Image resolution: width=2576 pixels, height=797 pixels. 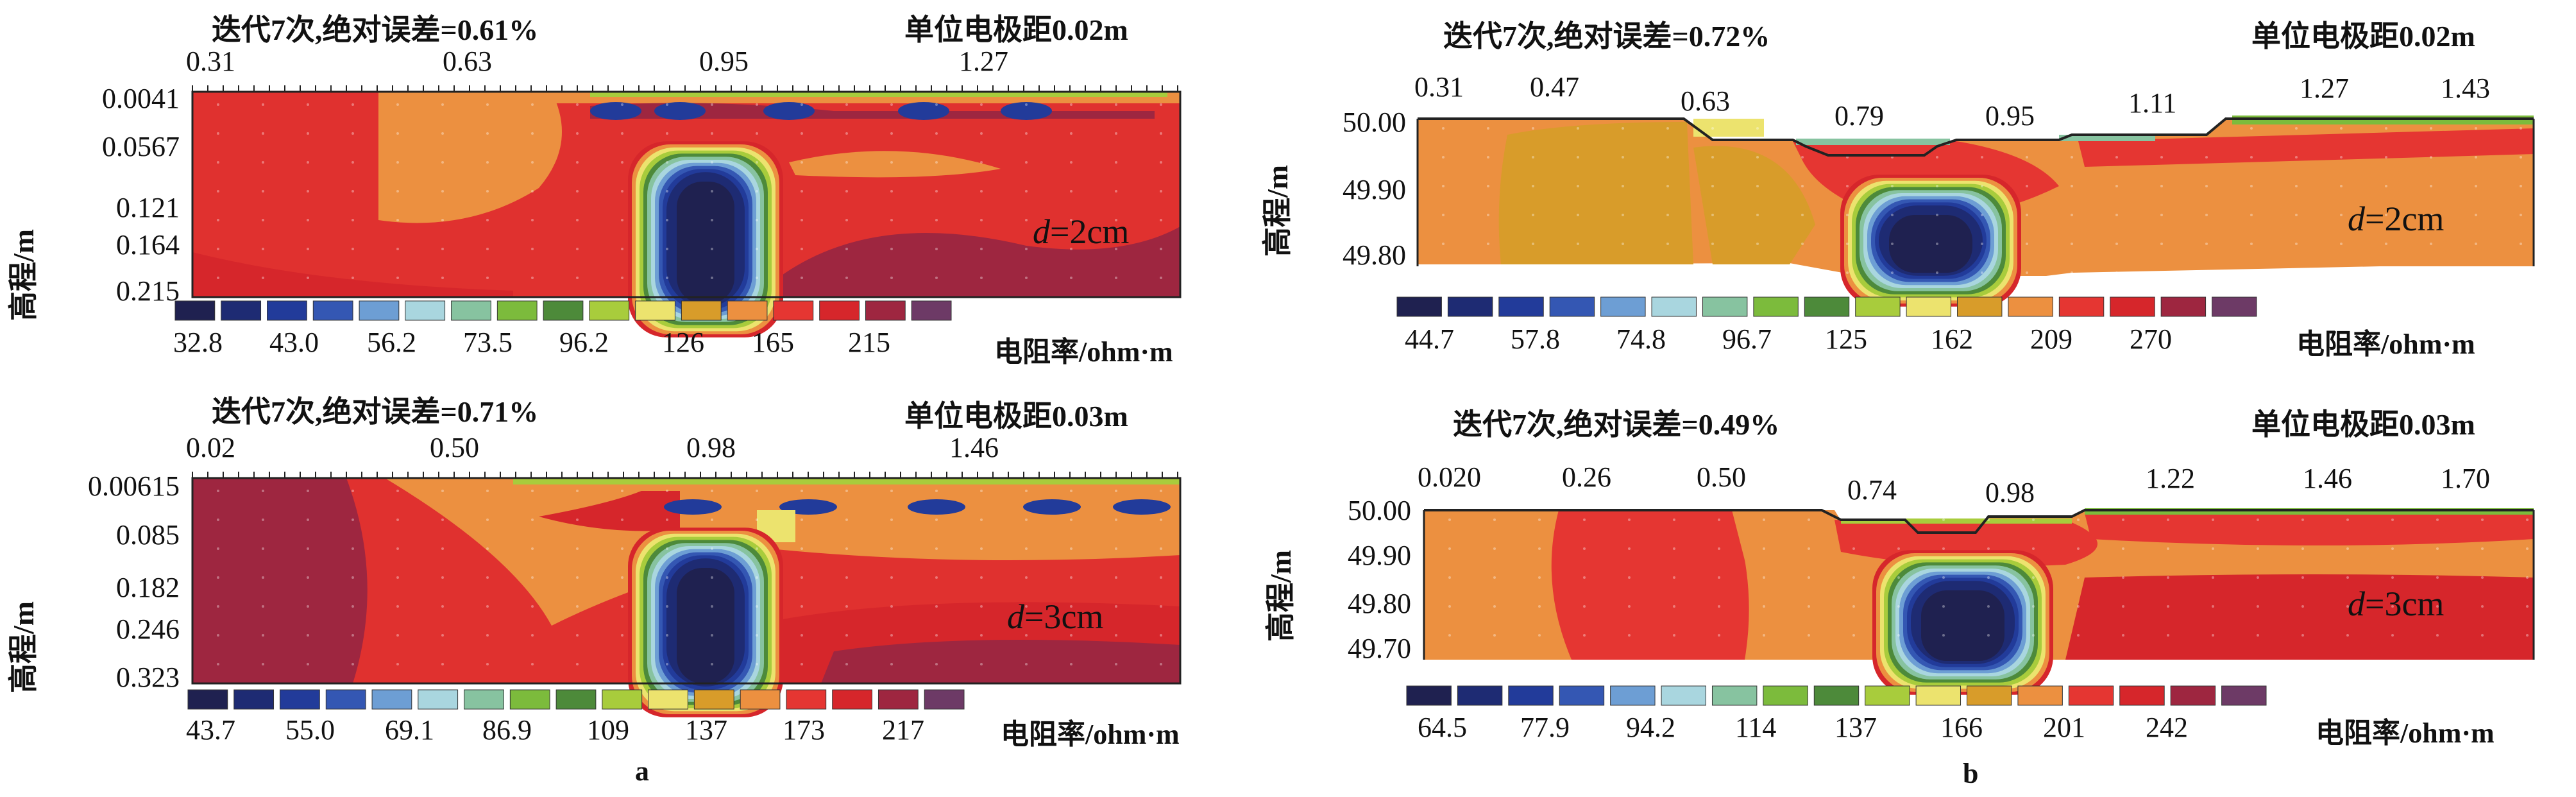 What do you see at coordinates (2152, 103) in the screenshot?
I see `x-tick: 1.11` at bounding box center [2152, 103].